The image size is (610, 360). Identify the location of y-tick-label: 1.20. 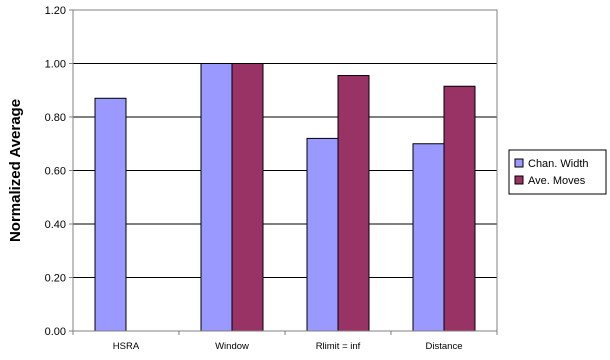
(55, 11).